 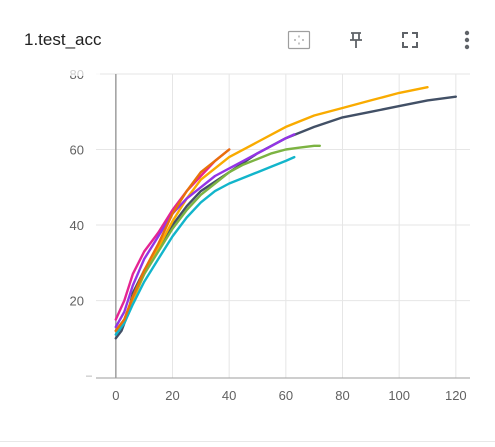 I want to click on y-tick-label: 60, so click(x=77, y=150).